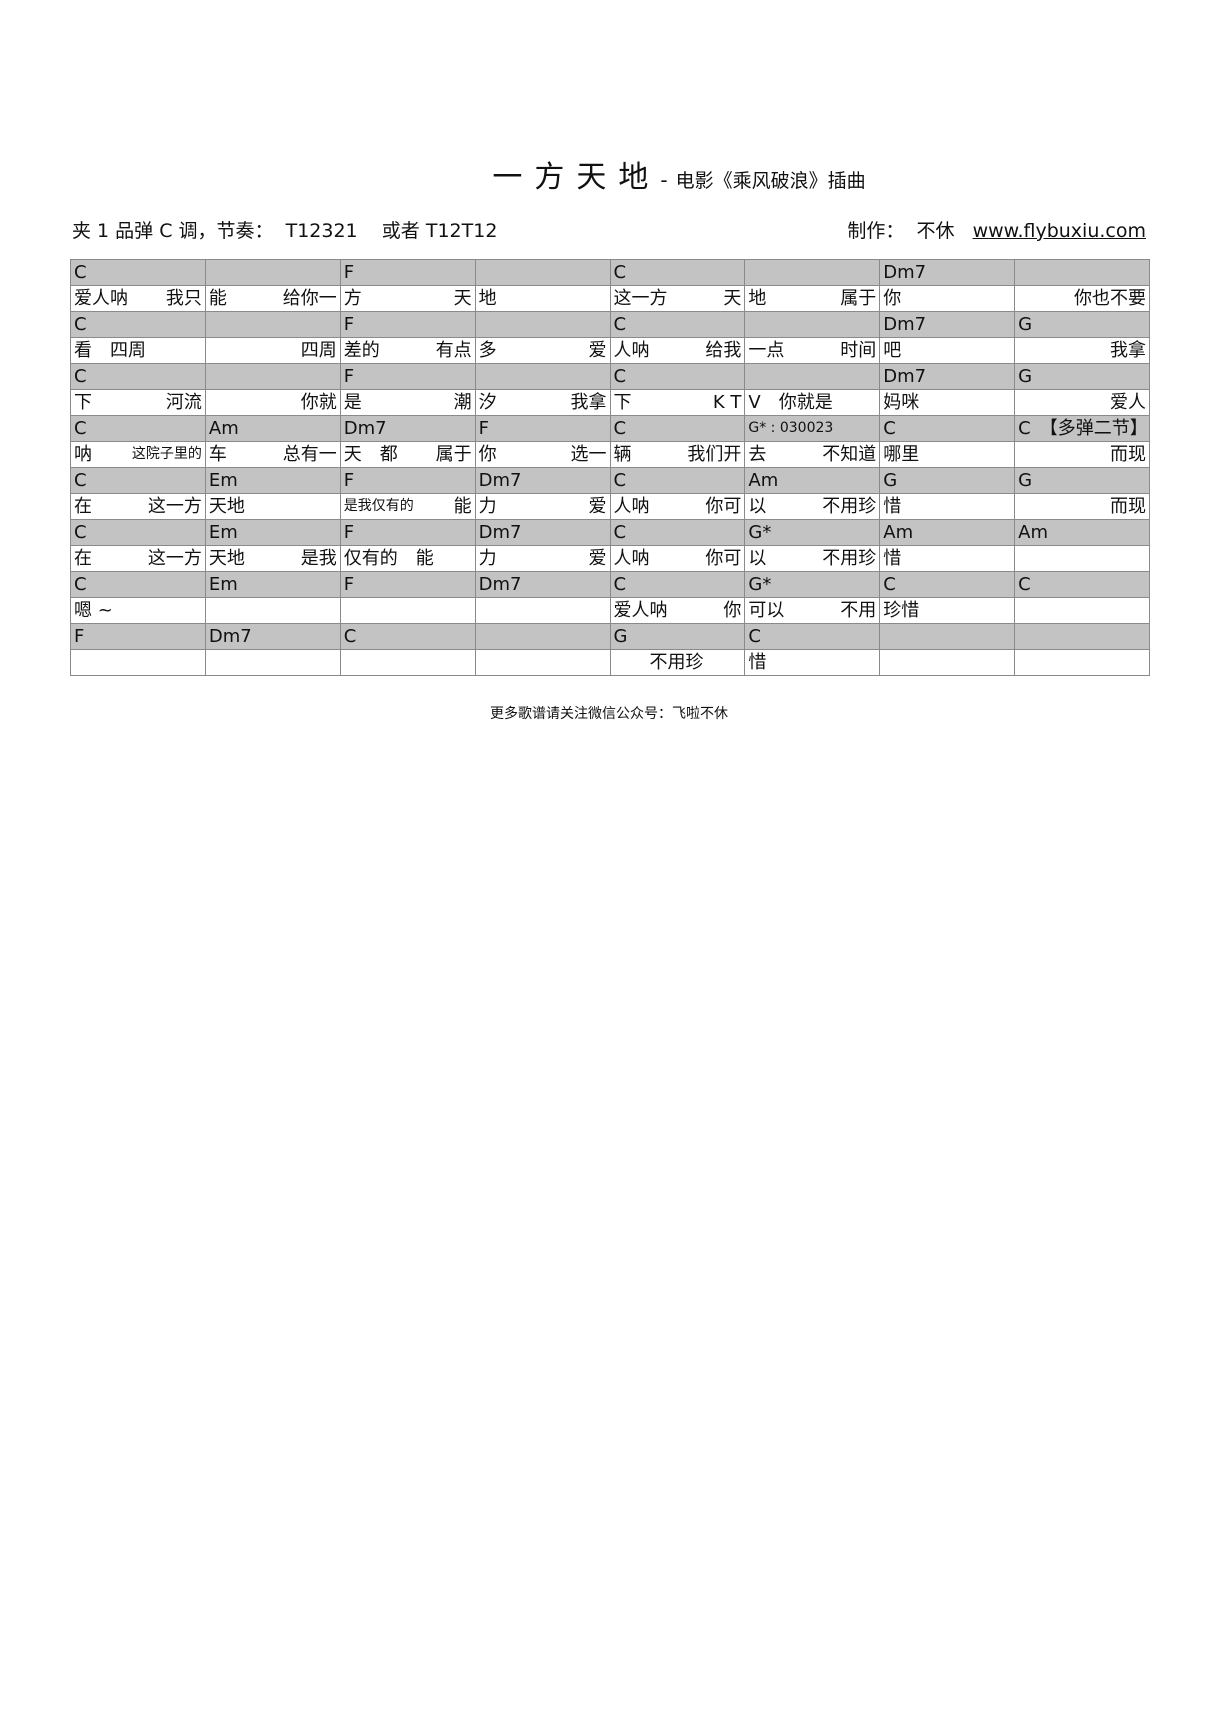 The width and height of the screenshot is (1218, 1724). Describe the element at coordinates (223, 428) in the screenshot. I see `cell-text-left: Am` at that location.